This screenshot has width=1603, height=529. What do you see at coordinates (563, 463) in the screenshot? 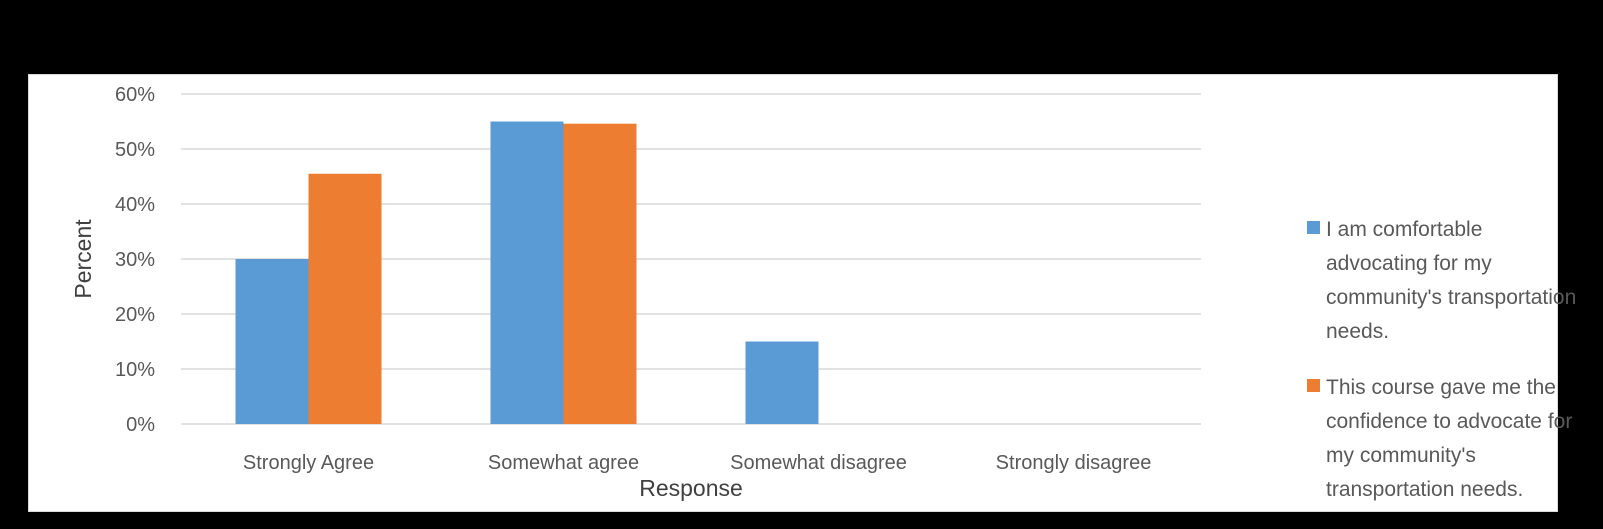
I see `x-tick-label: Somewhat agree` at bounding box center [563, 463].